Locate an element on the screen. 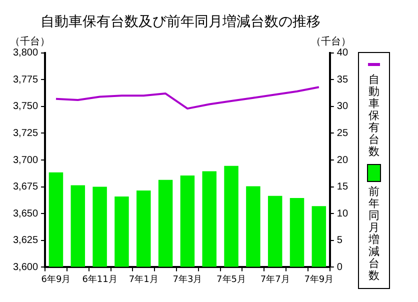 The height and width of the screenshot is (302, 418). y-tick-label: 3,600 is located at coordinates (25, 267).